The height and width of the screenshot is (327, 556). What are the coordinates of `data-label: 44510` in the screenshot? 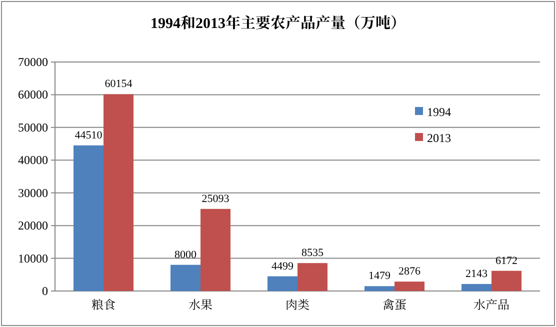 It's located at (88, 135).